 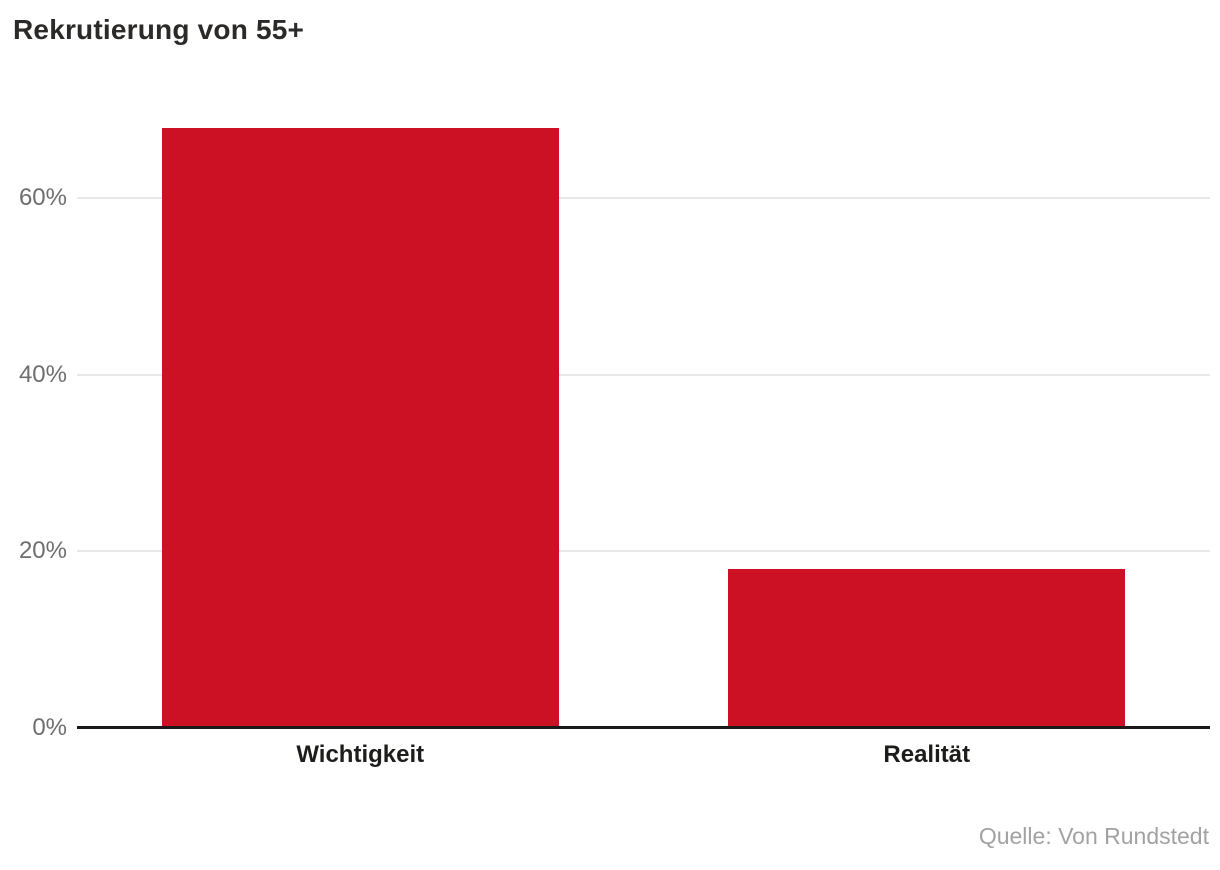 I want to click on source-attribution: Quelle: Von Rundstedt, so click(x=1093, y=836).